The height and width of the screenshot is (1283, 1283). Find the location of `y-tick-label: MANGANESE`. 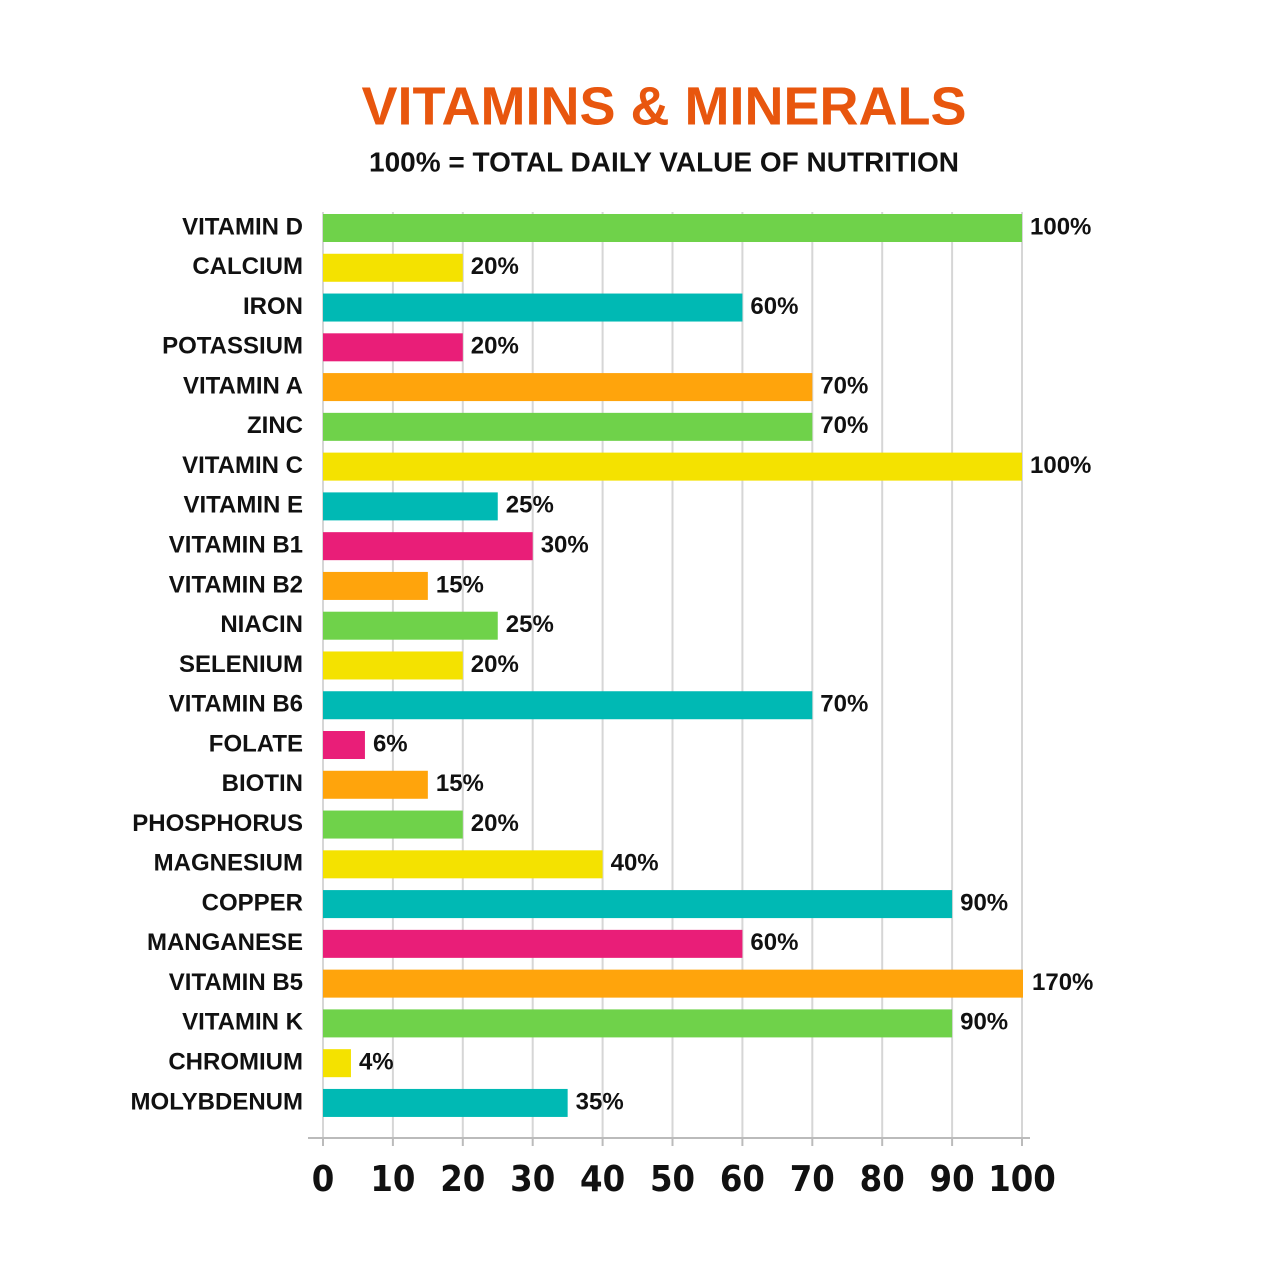

y-tick-label: MANGANESE is located at coordinates (225, 942).